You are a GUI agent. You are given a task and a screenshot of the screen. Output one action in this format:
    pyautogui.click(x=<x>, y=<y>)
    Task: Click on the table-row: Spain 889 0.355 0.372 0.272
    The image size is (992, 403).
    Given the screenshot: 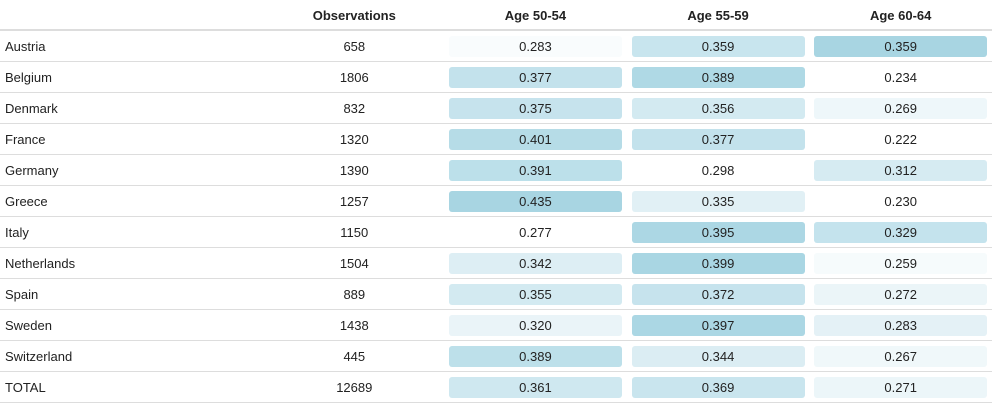 What is the action you would take?
    pyautogui.click(x=496, y=294)
    